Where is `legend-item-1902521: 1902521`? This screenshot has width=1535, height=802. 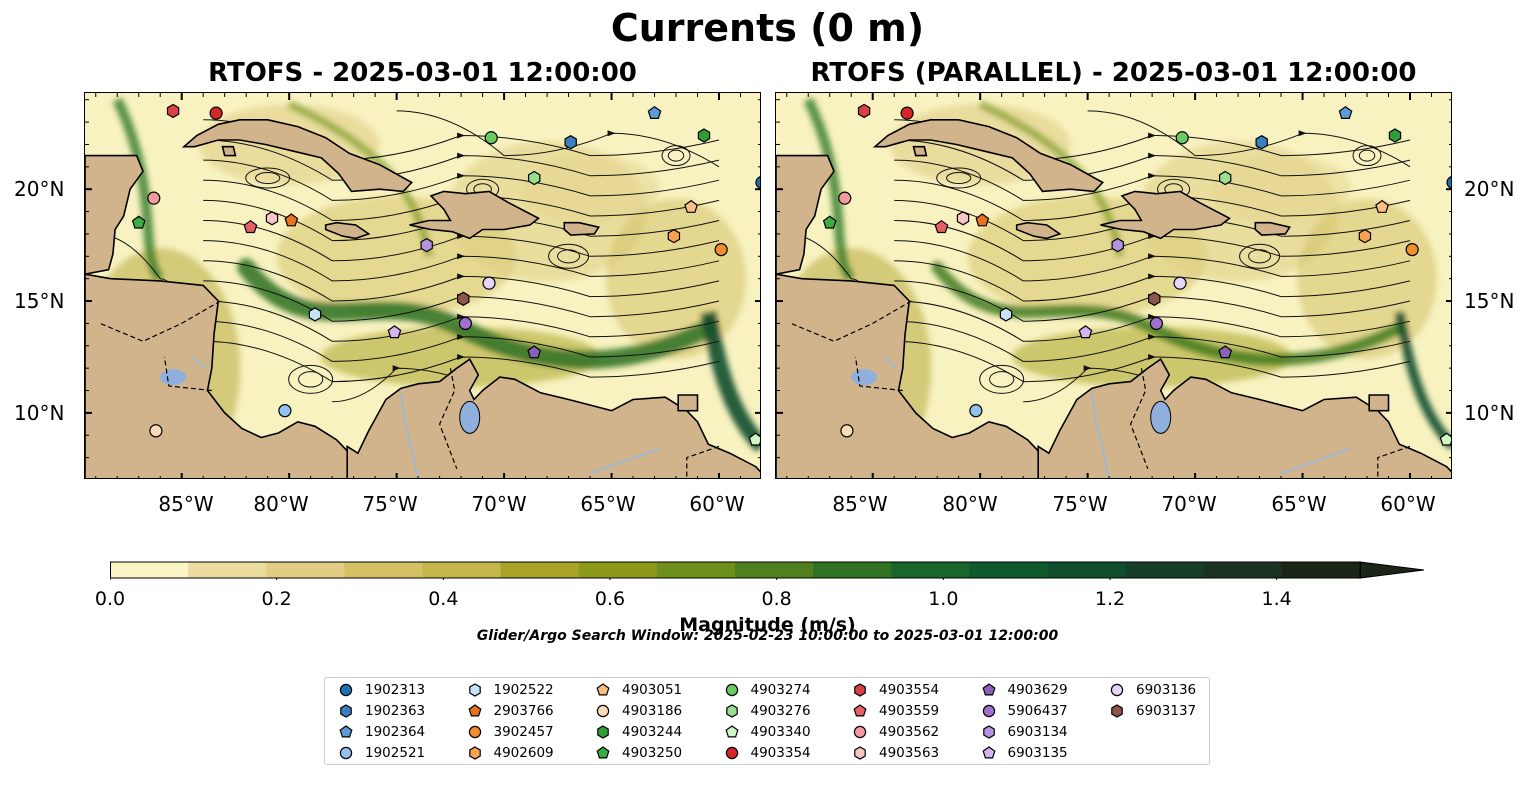
legend-item-1902521: 1902521 is located at coordinates (382, 753).